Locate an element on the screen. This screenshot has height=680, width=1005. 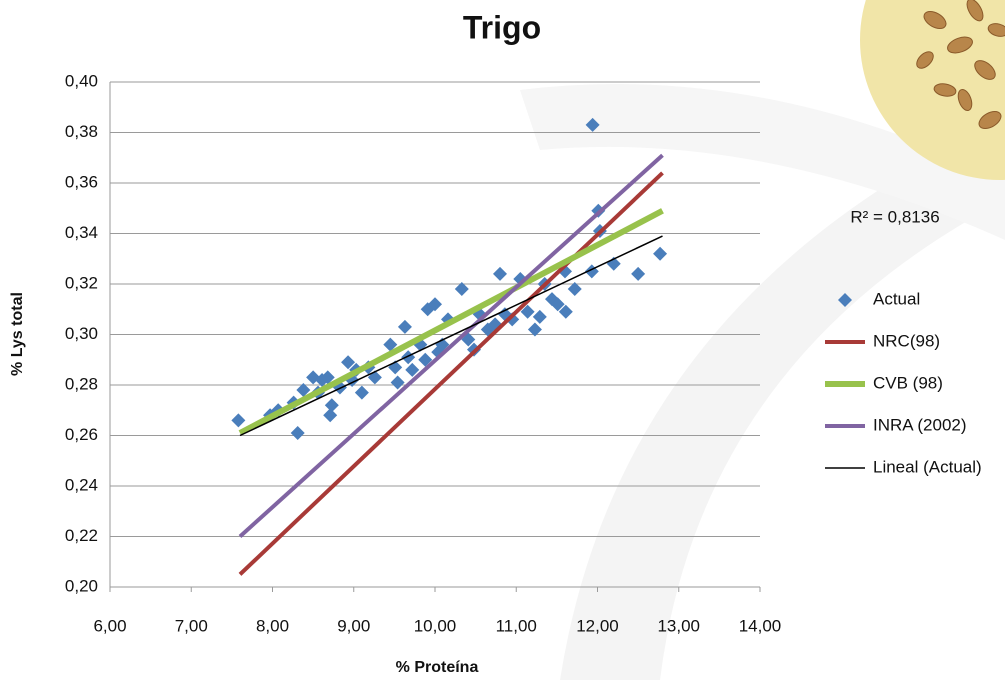
x-tick-label: 7,00 is located at coordinates (191, 625).